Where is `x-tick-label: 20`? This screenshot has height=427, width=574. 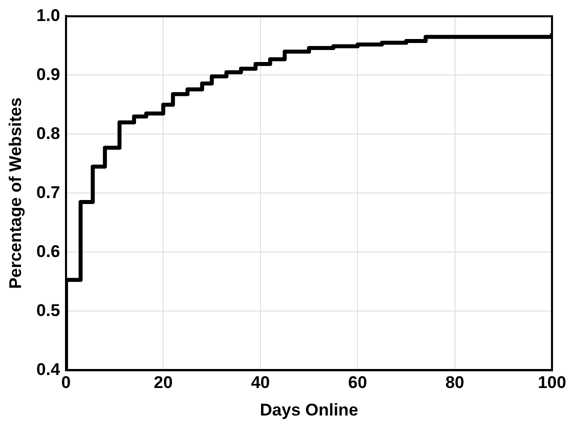 x-tick-label: 20 is located at coordinates (163, 382).